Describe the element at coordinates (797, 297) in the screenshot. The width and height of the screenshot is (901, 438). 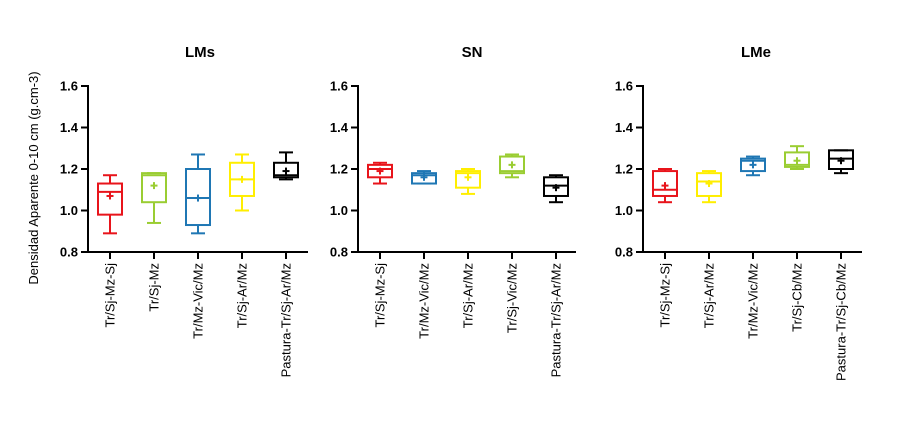
I see `category-label: Tr/Sj-Cb/Mz` at that location.